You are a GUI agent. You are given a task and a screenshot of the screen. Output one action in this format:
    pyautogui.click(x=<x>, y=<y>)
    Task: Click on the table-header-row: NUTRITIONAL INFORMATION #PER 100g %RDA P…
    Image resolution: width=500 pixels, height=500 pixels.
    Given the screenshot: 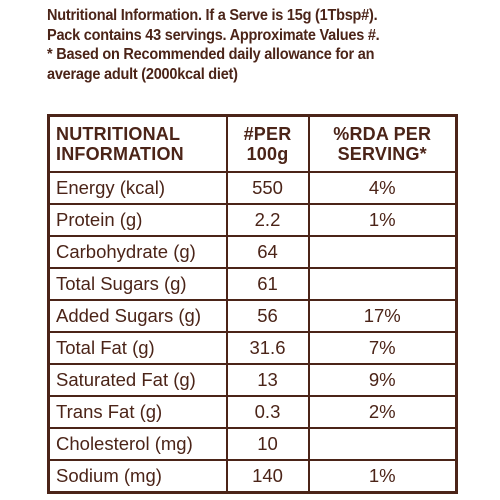 What is the action you would take?
    pyautogui.click(x=252, y=143)
    